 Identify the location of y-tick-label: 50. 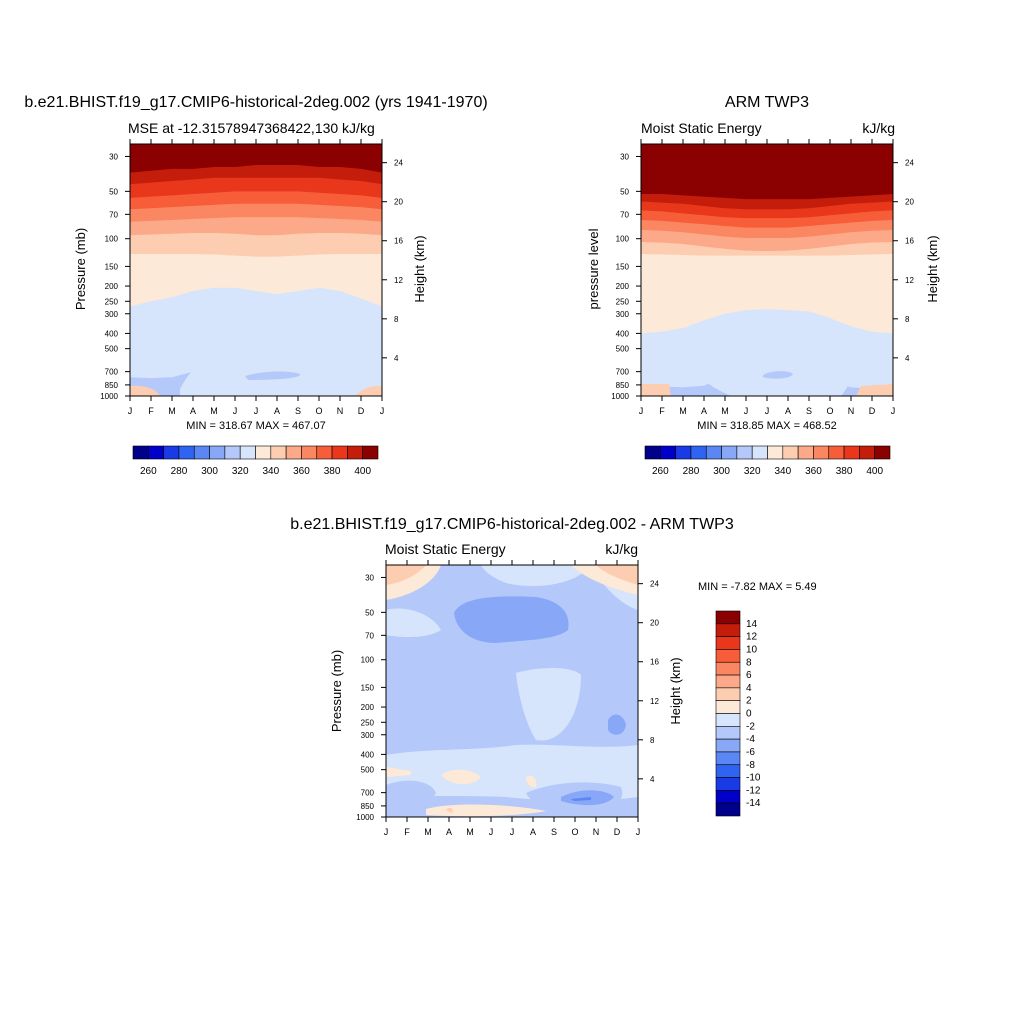
(624, 191).